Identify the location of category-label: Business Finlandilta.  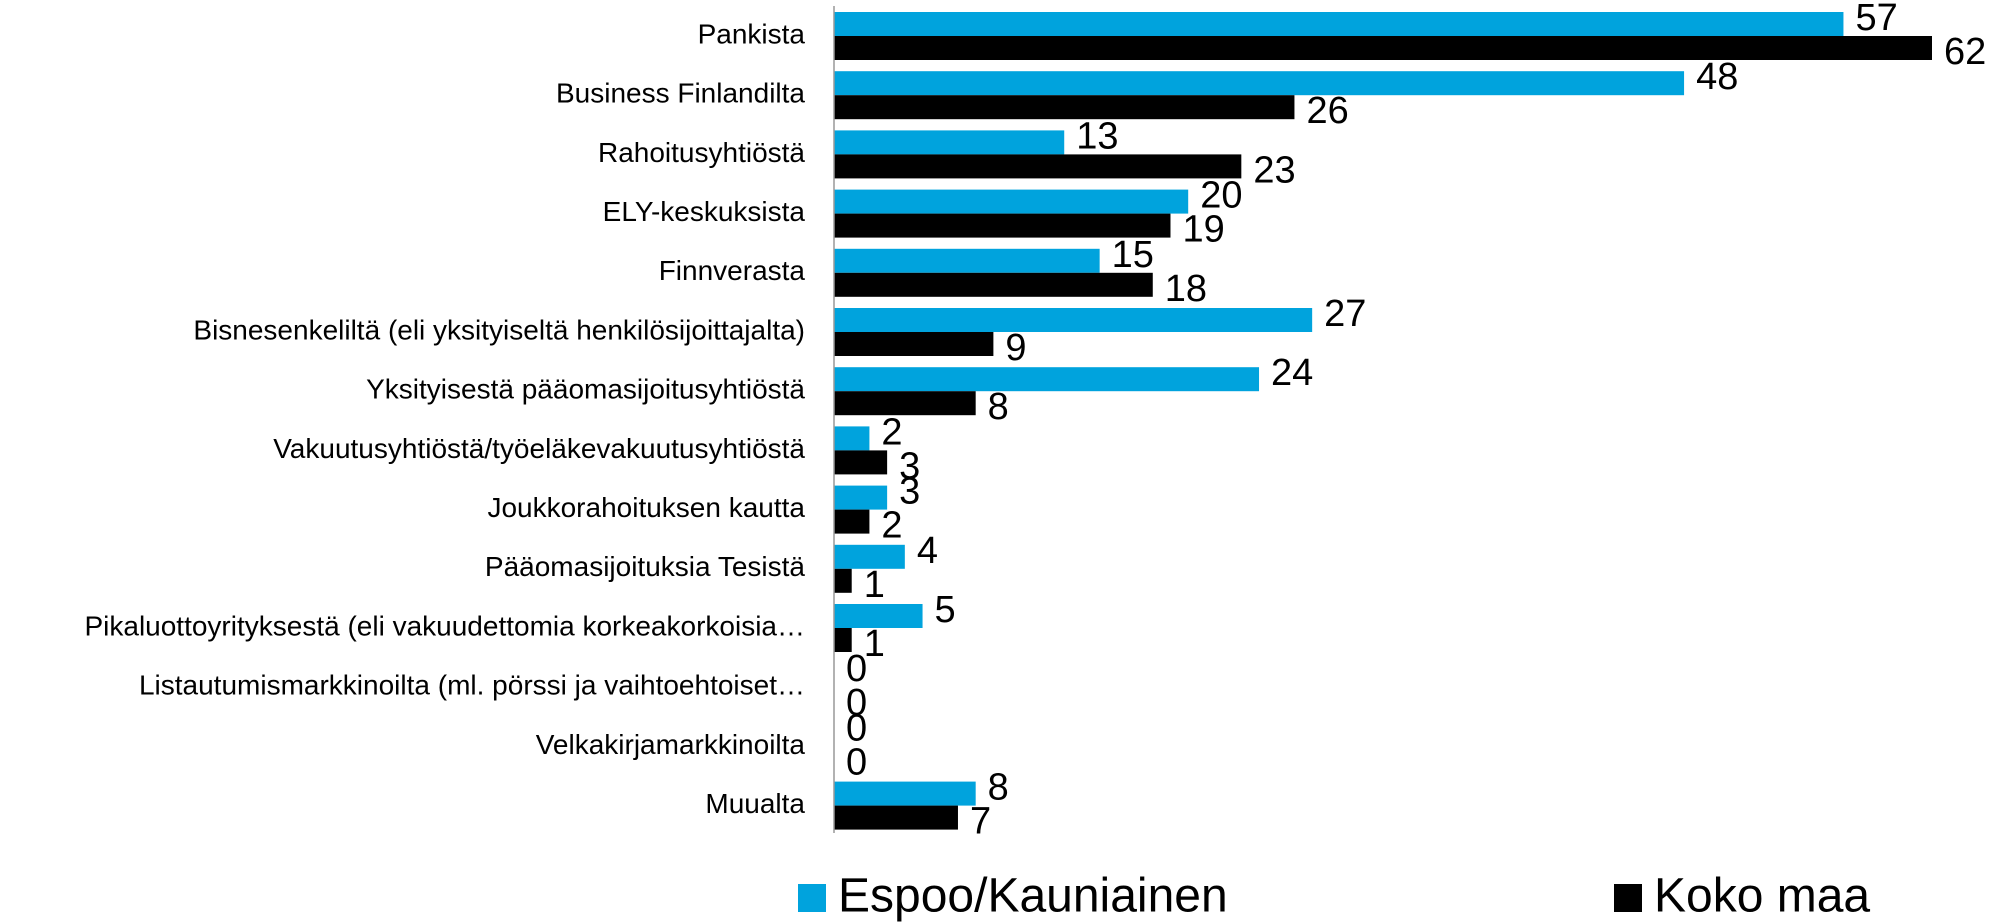
(680, 93).